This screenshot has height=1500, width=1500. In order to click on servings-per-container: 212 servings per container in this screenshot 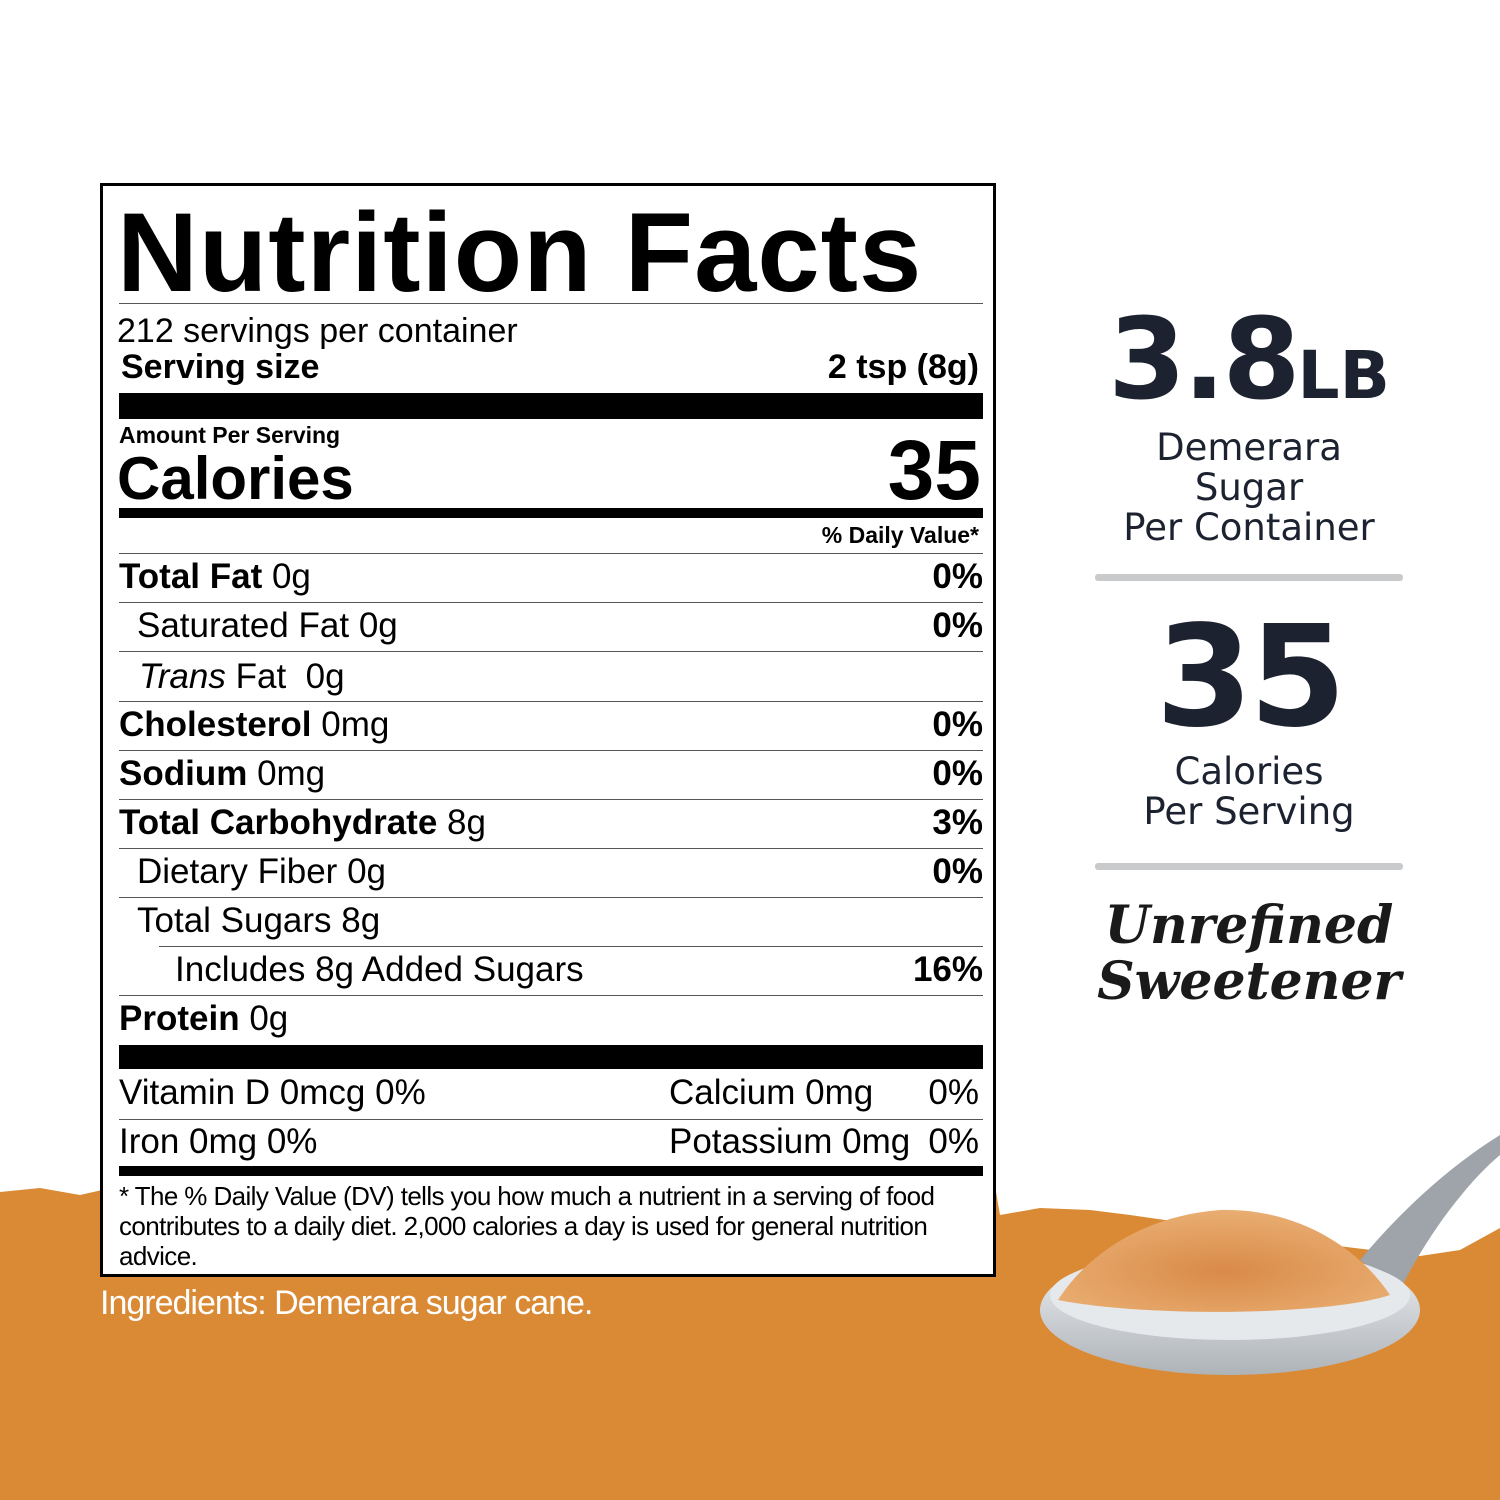, I will do `click(317, 331)`.